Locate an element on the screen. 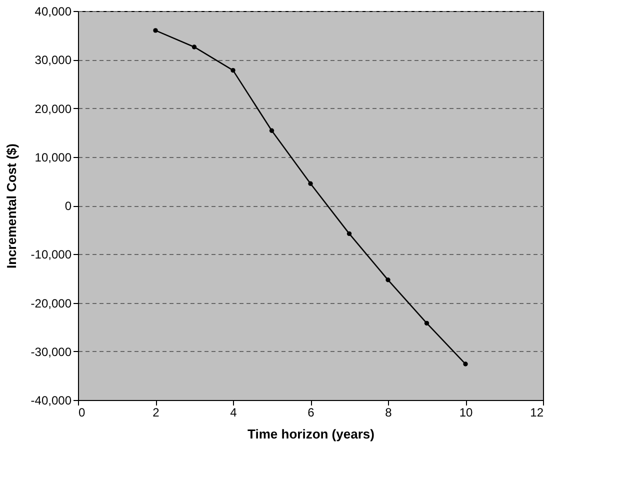 Image resolution: width=629 pixels, height=489 pixels. y-tick-label: -30,000 is located at coordinates (51, 351).